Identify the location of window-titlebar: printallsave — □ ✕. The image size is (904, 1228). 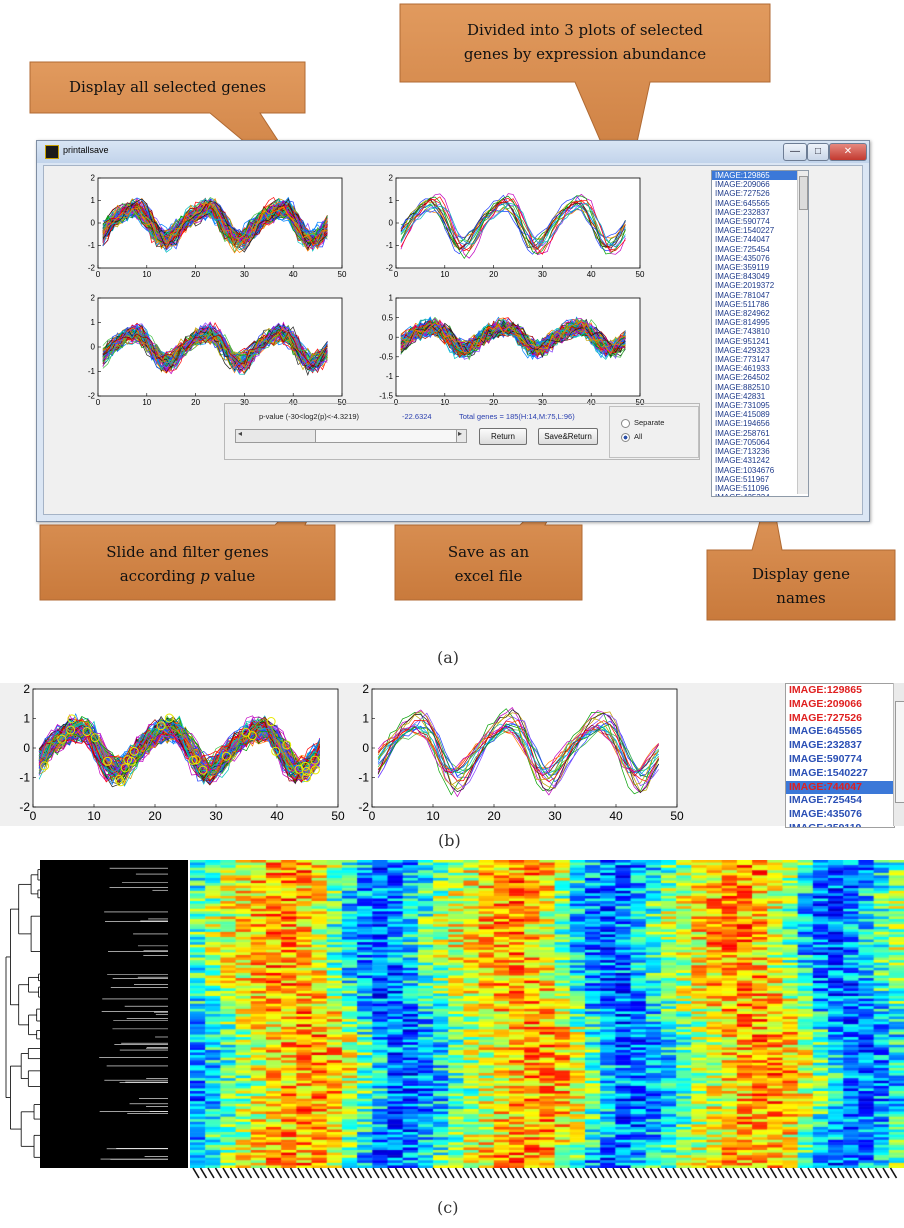
(453, 152).